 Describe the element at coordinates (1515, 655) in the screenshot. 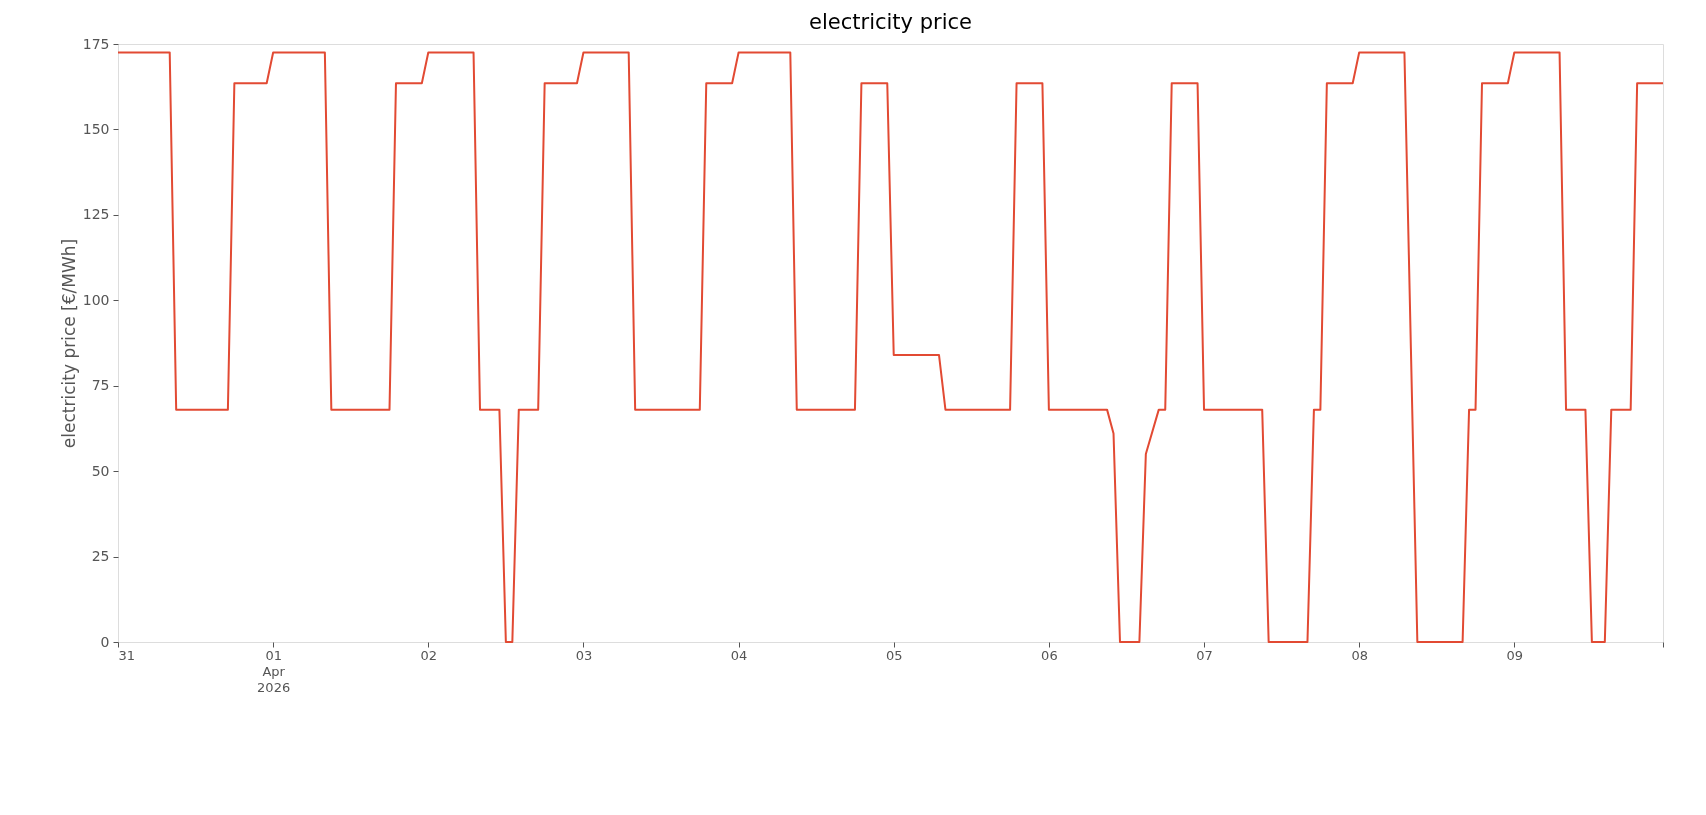

I see `x-tick-label: 09` at that location.